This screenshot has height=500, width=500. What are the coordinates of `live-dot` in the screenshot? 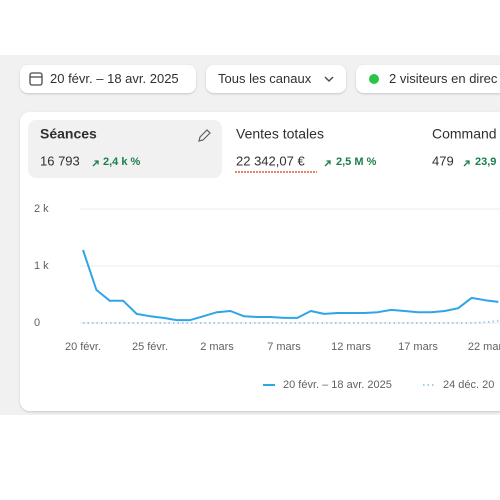 It's located at (374, 79).